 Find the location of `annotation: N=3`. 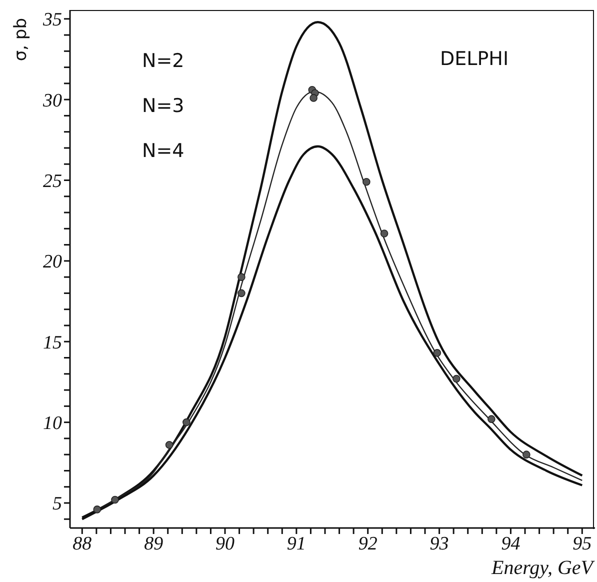

annotation: N=3 is located at coordinates (163, 106).